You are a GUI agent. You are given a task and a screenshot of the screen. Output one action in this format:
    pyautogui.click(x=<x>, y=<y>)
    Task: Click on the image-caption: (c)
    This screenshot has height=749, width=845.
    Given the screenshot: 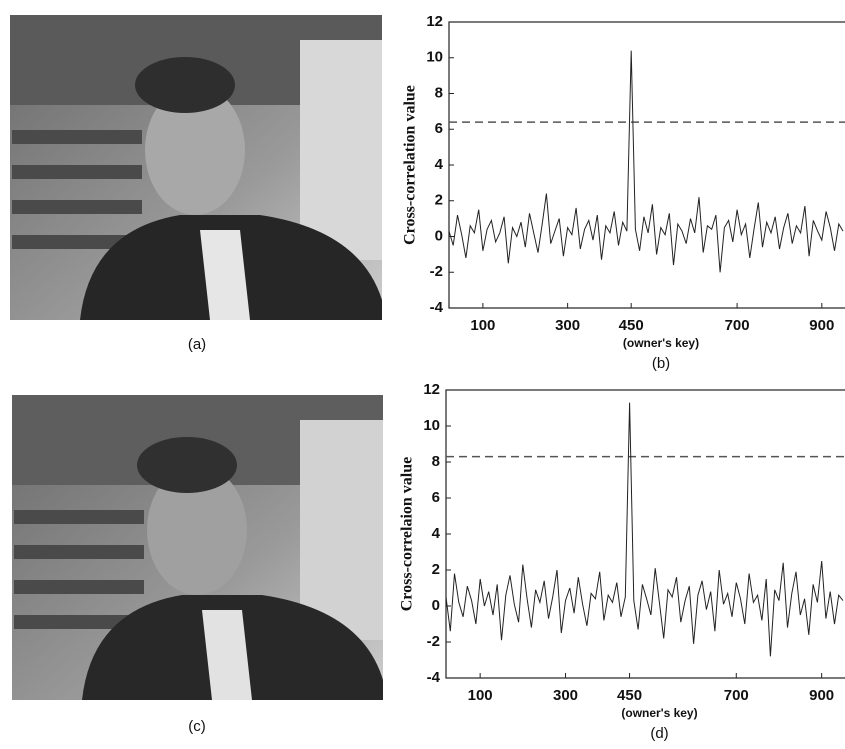 What is the action you would take?
    pyautogui.click(x=197, y=726)
    